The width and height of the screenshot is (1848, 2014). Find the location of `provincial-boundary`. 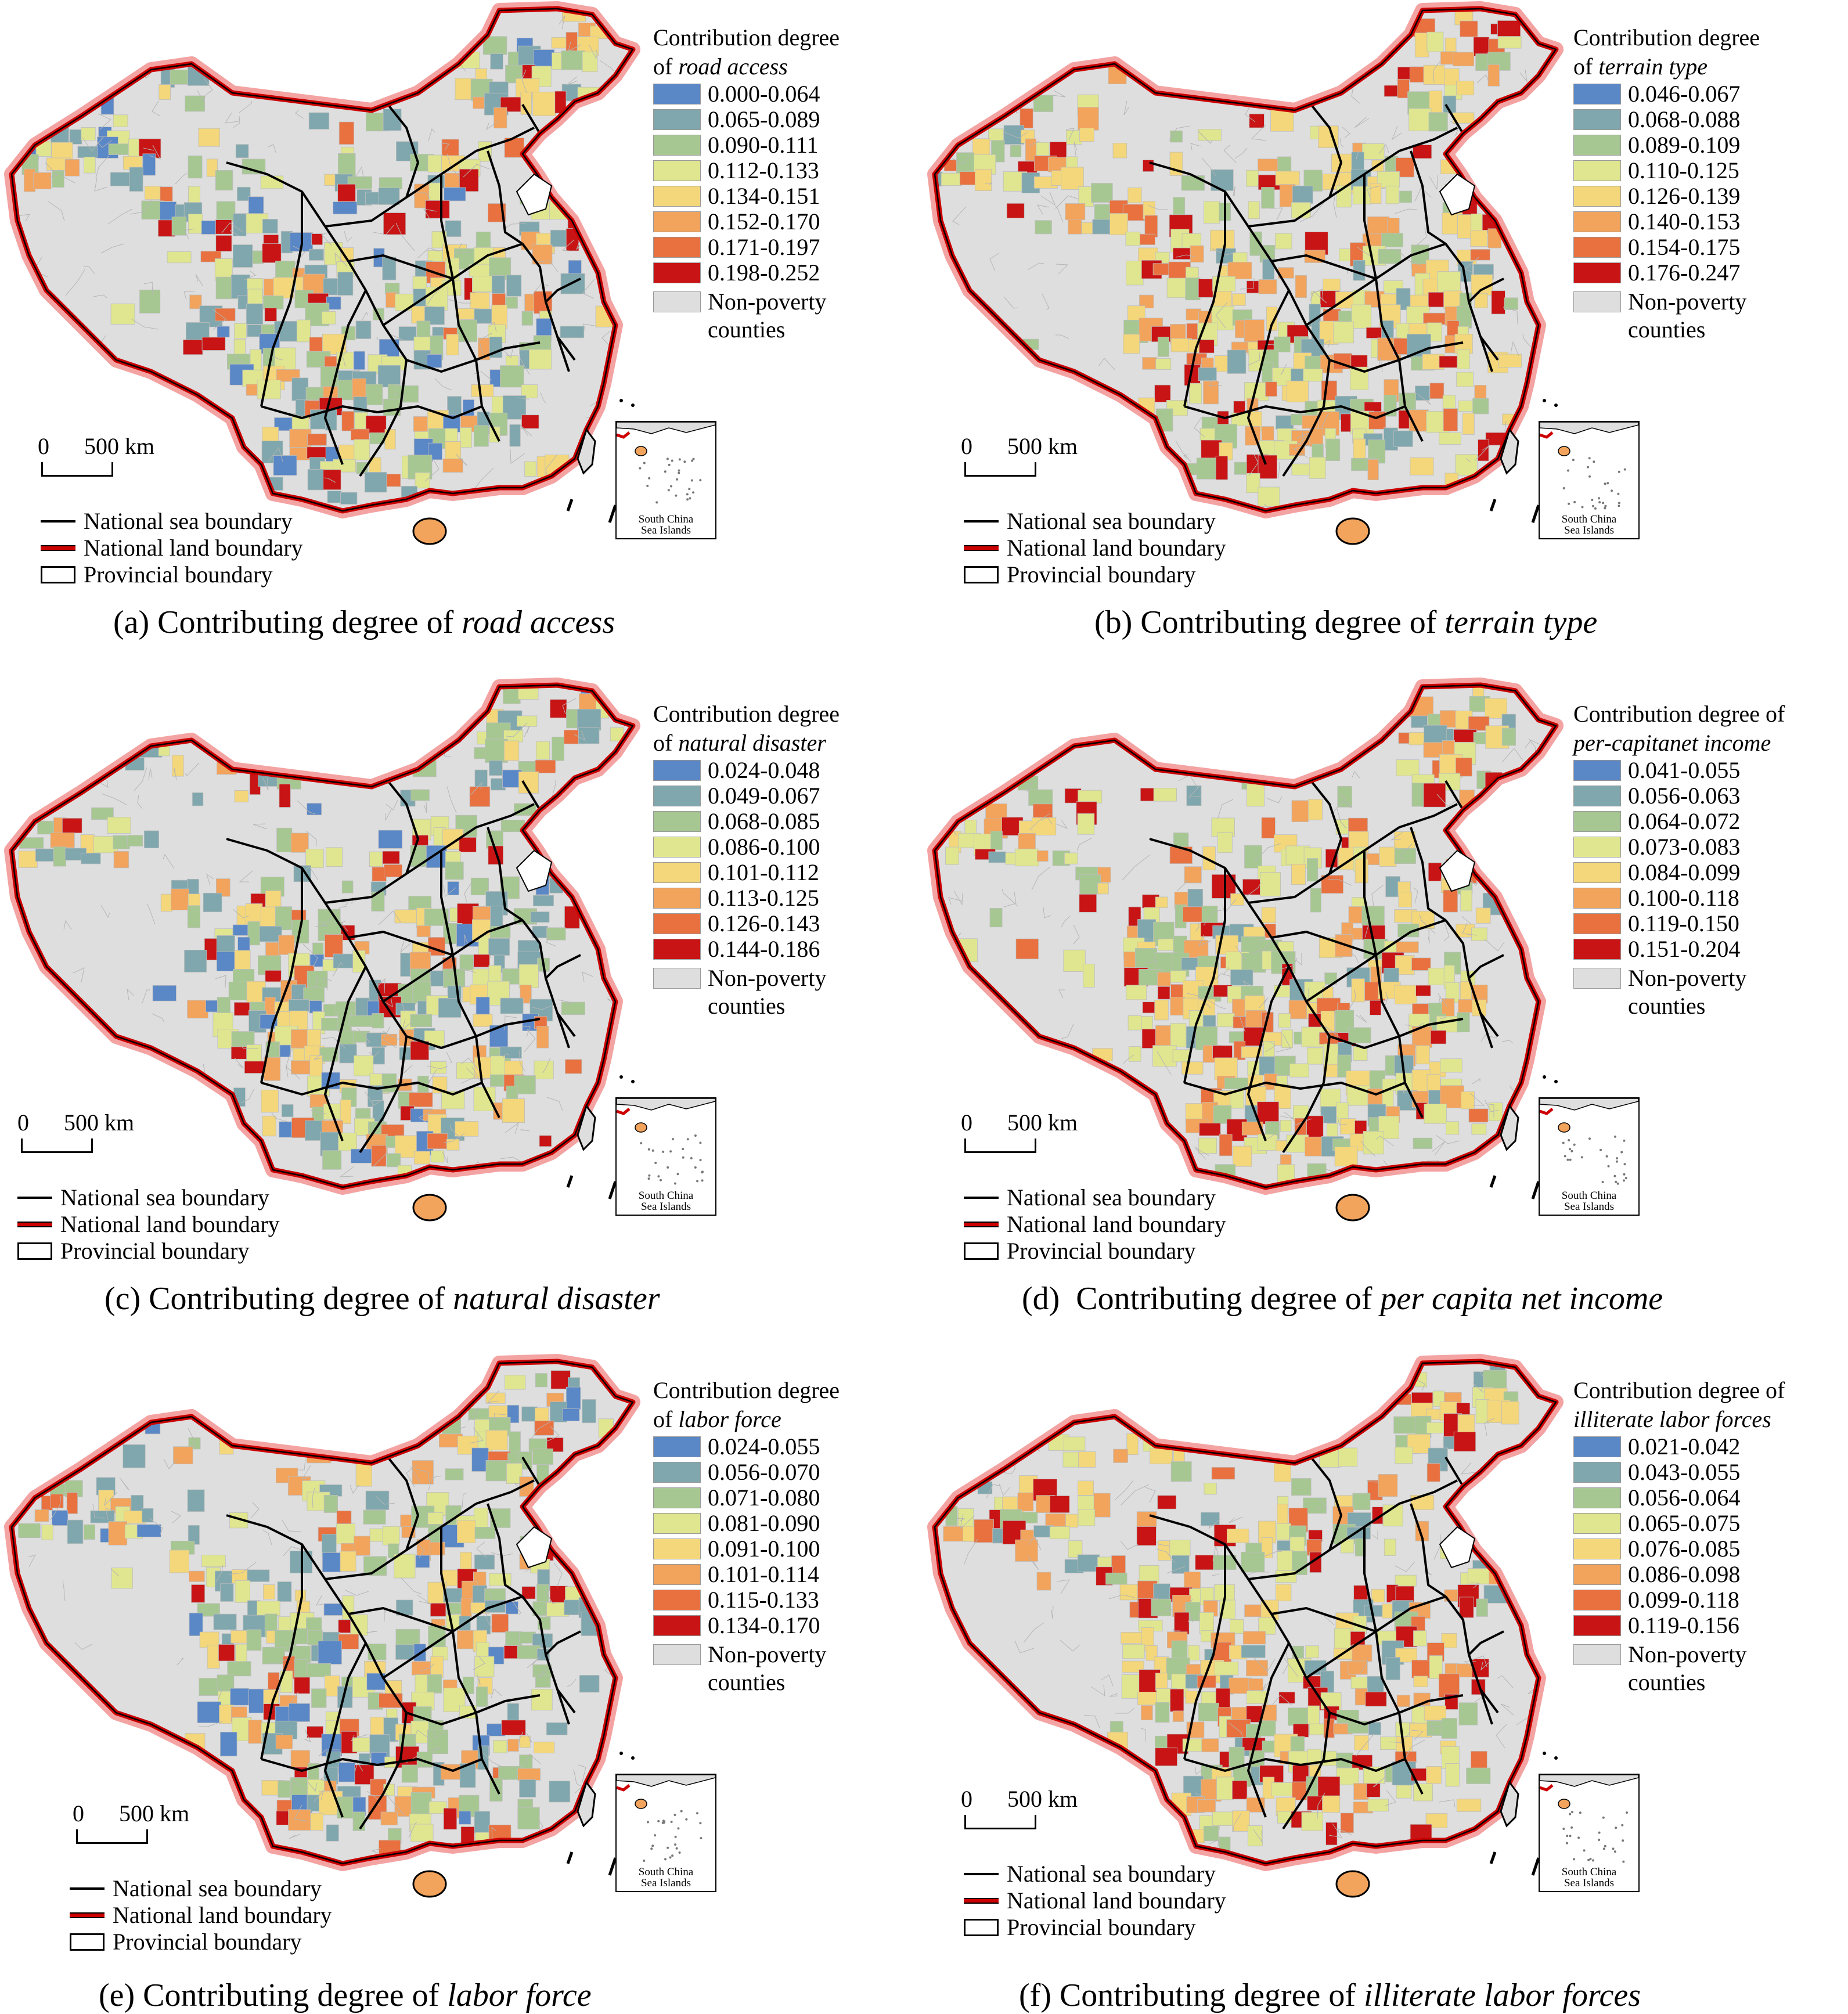

provincial-boundary is located at coordinates (1324, 267).